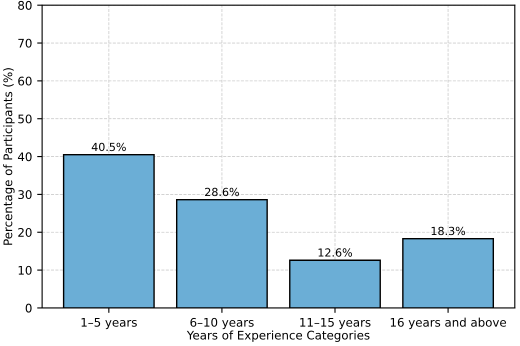 This screenshot has height=346, width=520. I want to click on data-label: 12.6%, so click(335, 252).